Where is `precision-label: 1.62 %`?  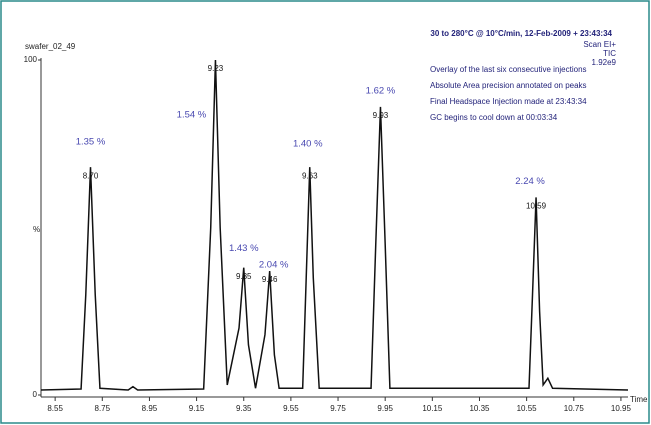
precision-label: 1.62 % is located at coordinates (381, 90).